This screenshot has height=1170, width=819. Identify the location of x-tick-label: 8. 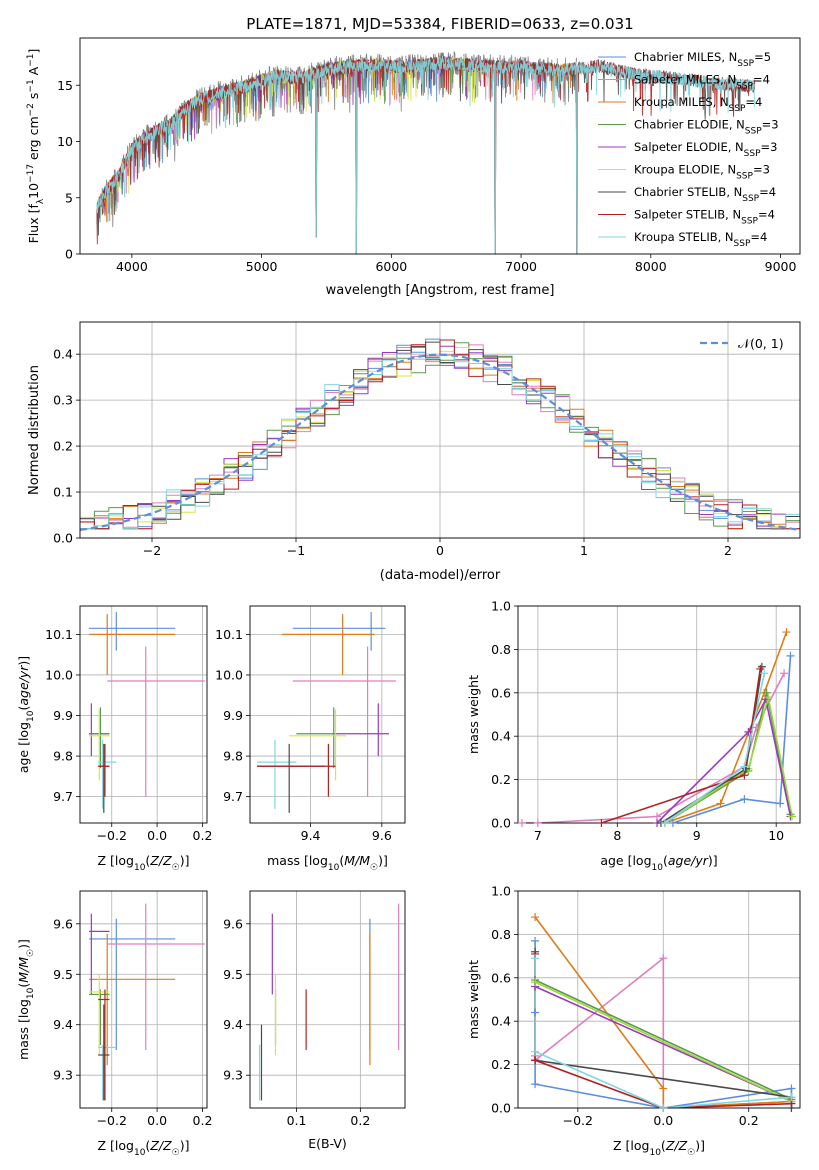
(617, 835).